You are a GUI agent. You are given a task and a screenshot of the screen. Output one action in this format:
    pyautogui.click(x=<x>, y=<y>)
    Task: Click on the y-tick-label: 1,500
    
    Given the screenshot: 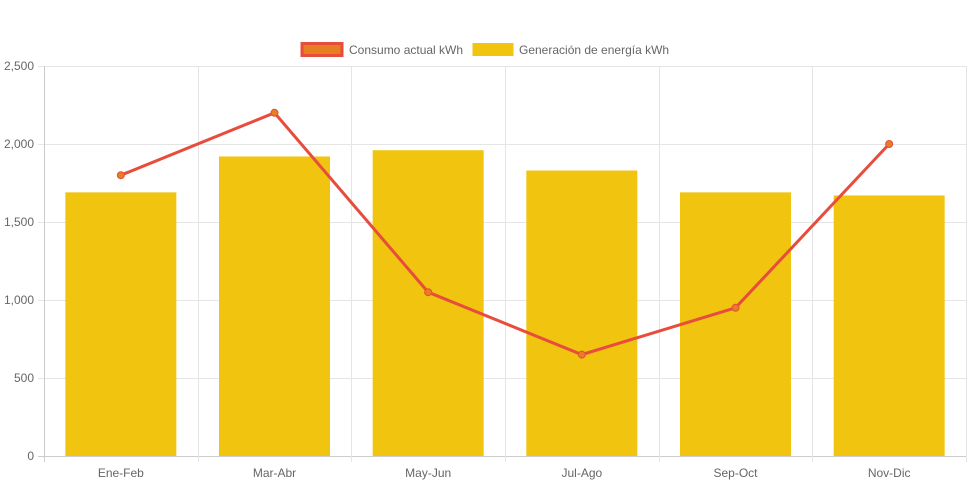 What is the action you would take?
    pyautogui.click(x=19, y=222)
    